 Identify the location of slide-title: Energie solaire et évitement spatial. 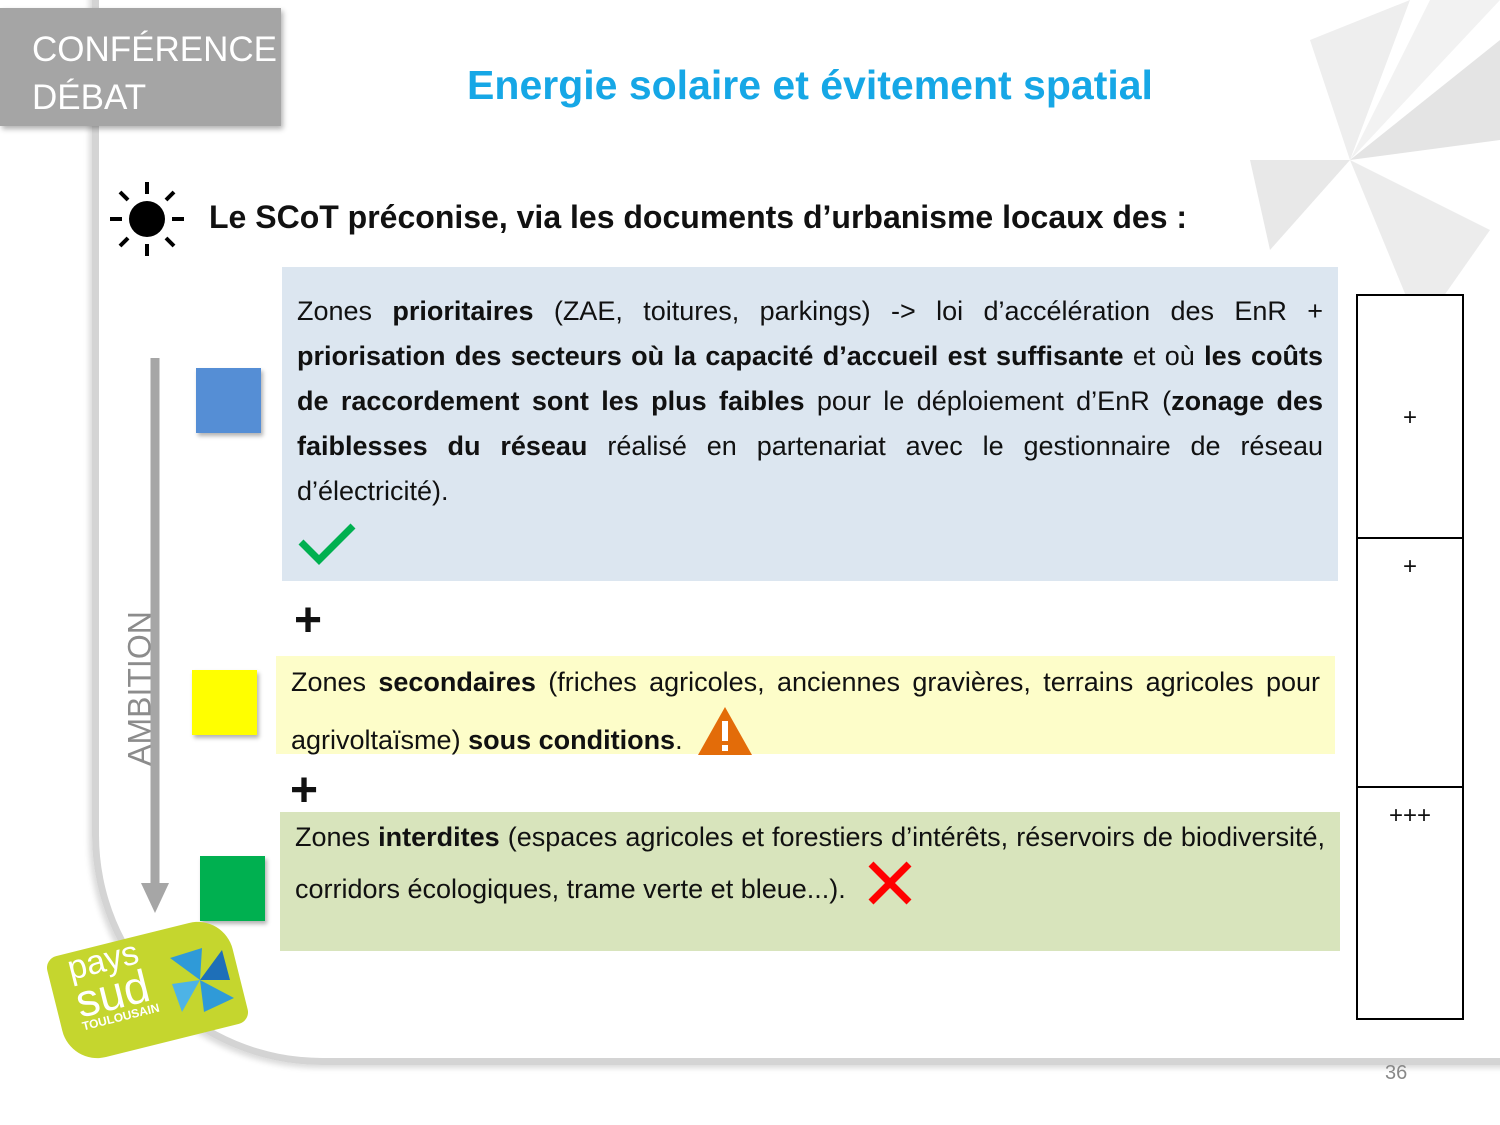
(810, 85).